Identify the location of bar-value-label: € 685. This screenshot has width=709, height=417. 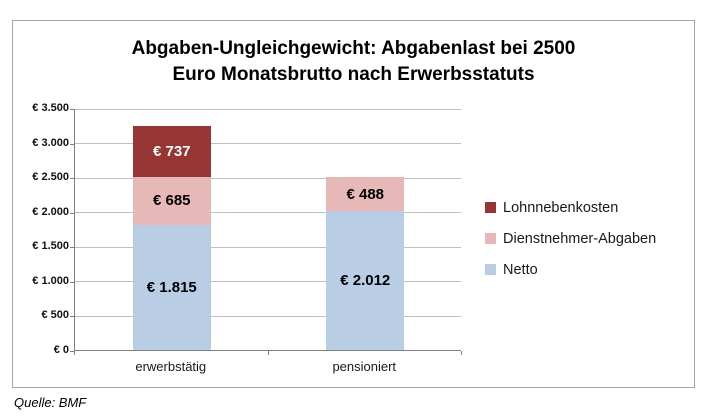
(171, 201).